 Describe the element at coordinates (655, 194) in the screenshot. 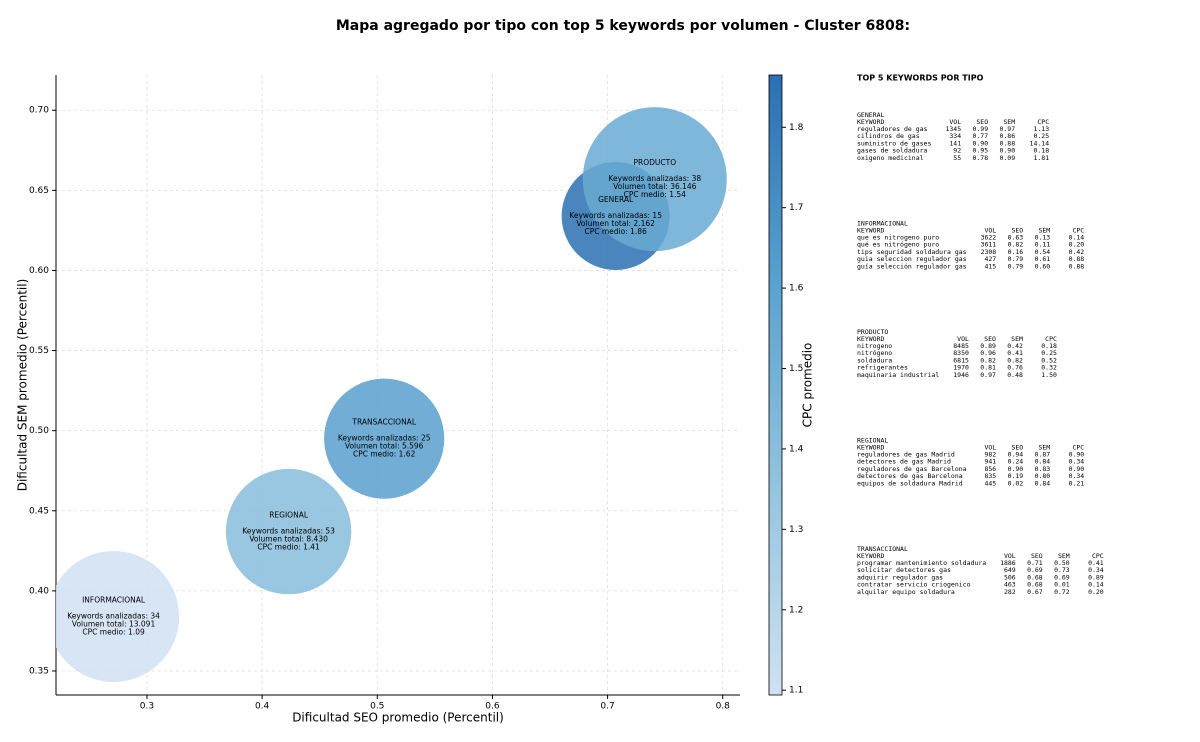

I see `bubble-label: CPC medio: 1.54` at that location.